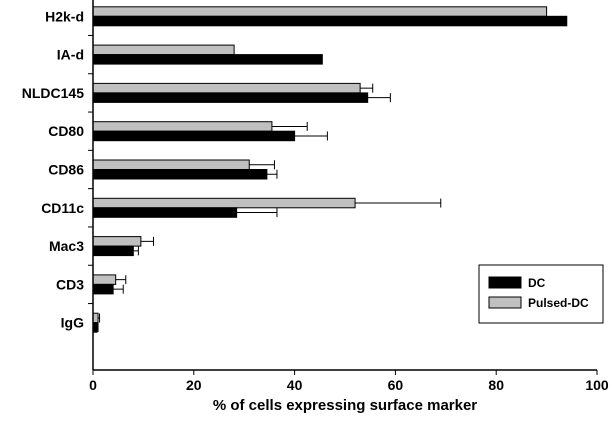 Image resolution: width=613 pixels, height=421 pixels. I want to click on category-label-igg: IgG, so click(72, 323).